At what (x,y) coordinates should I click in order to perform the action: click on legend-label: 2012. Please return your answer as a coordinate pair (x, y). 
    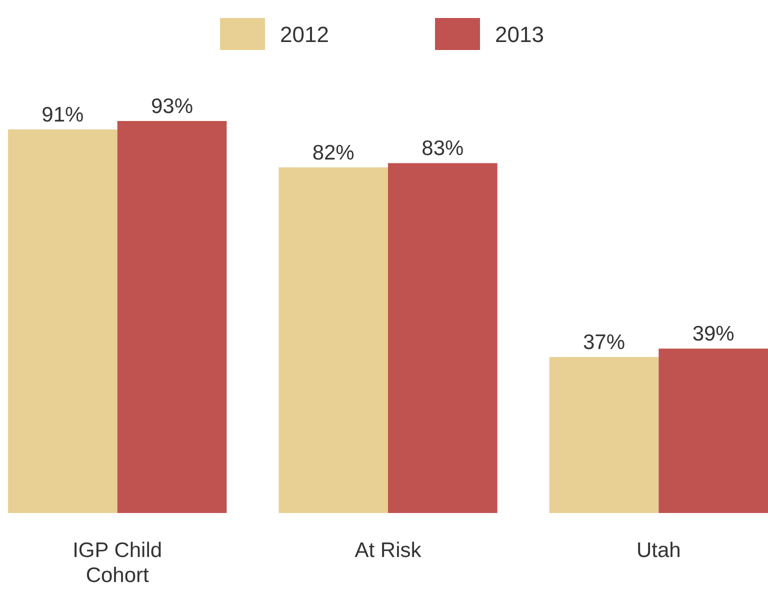
    Looking at the image, I should click on (304, 34).